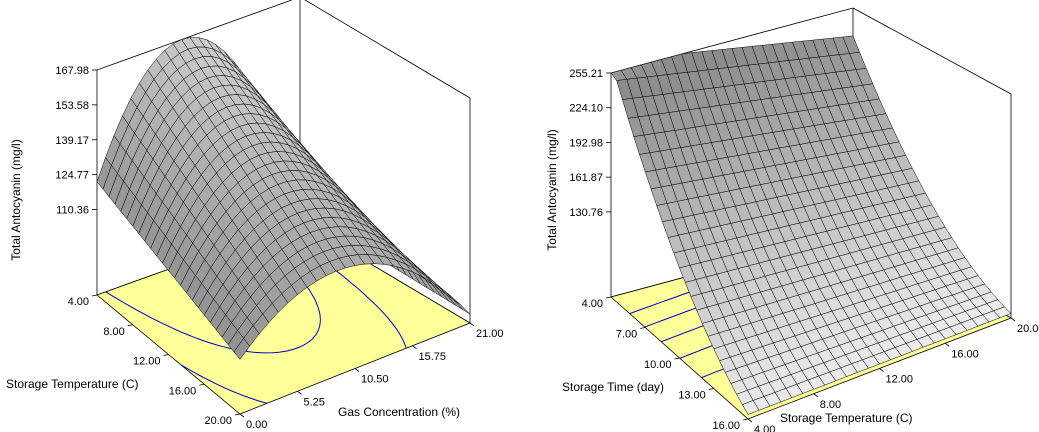 The width and height of the screenshot is (1039, 432). Describe the element at coordinates (433, 357) in the screenshot. I see `x-tick-label: 15.75` at that location.